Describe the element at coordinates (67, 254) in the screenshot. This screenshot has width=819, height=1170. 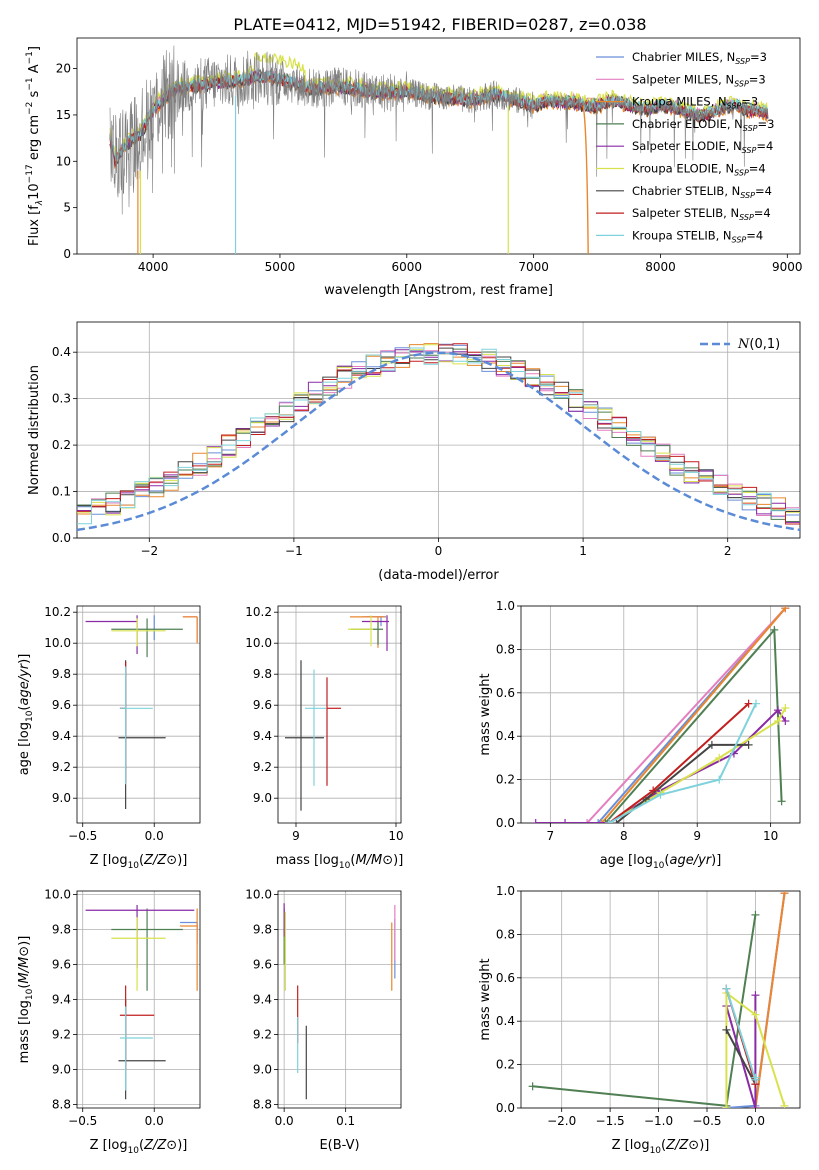
I see `y-tick-label: 0` at that location.